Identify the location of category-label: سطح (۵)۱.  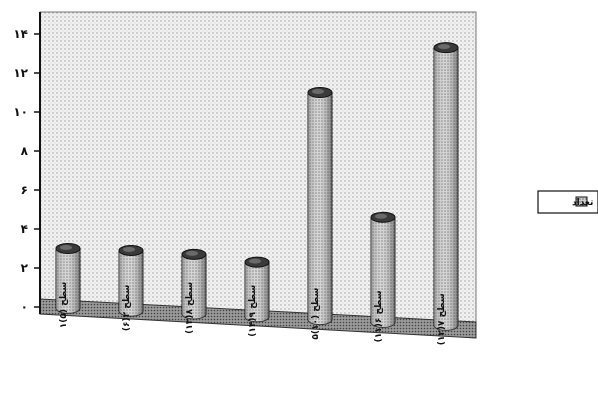
(64, 305).